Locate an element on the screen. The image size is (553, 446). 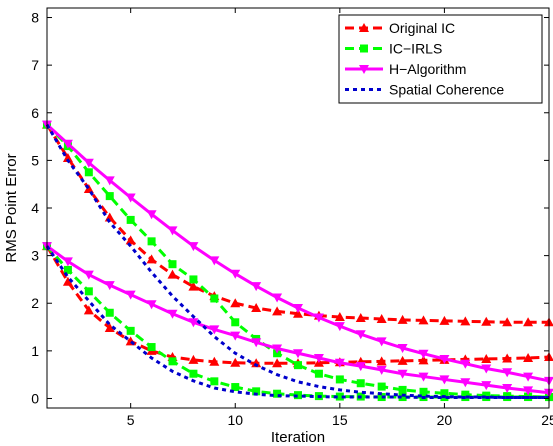
y-tick-label: 0 is located at coordinates (35, 398).